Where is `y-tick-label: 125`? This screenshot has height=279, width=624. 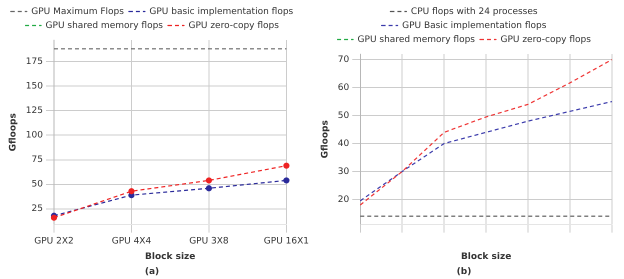
y-tick-label: 125 is located at coordinates (34, 111).